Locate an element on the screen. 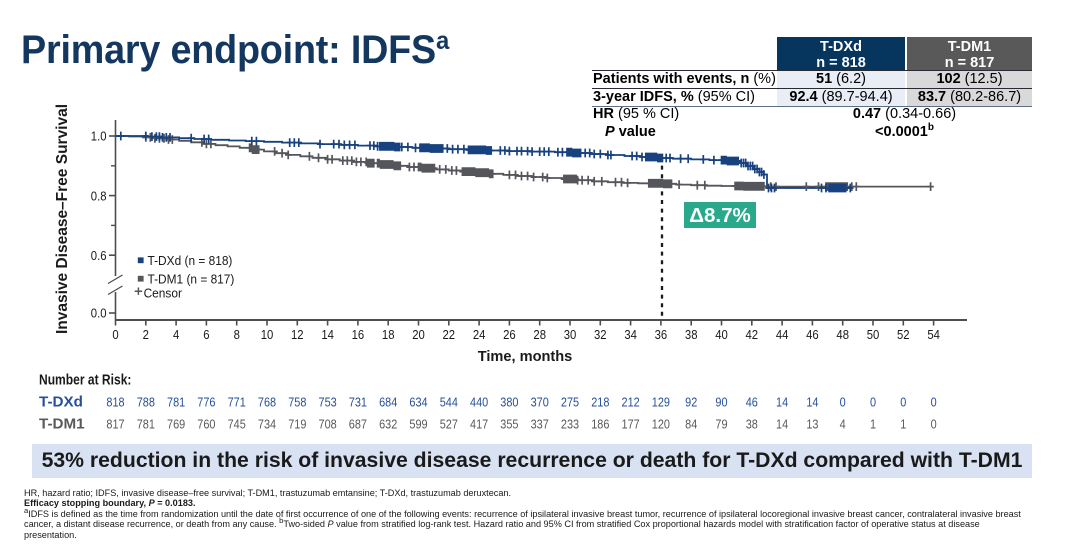 The height and width of the screenshot is (544, 1080). svg-text: 355 is located at coordinates (509, 424).